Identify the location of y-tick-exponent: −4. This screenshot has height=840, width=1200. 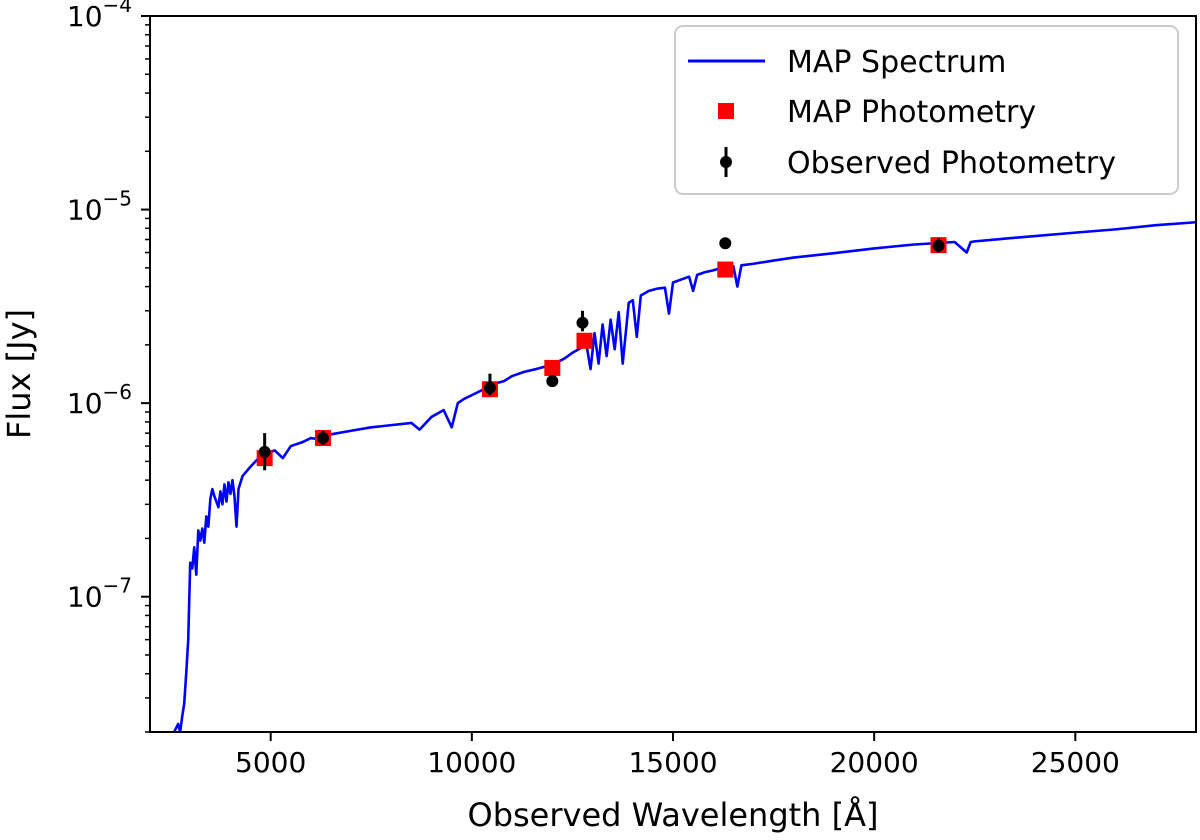
(117, 8).